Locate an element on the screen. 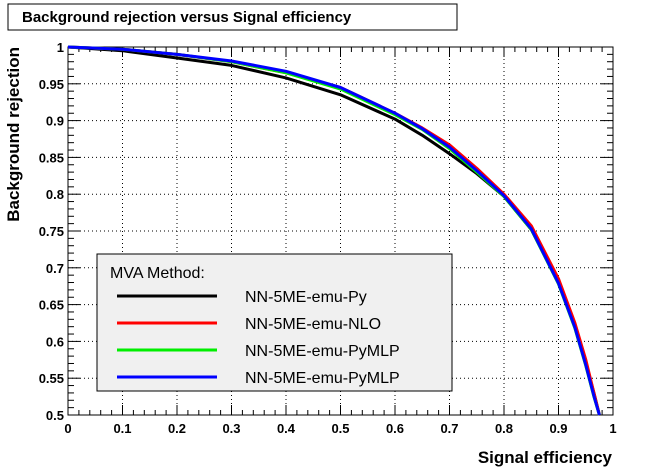  x-tick-label: 0.5 is located at coordinates (340, 428).